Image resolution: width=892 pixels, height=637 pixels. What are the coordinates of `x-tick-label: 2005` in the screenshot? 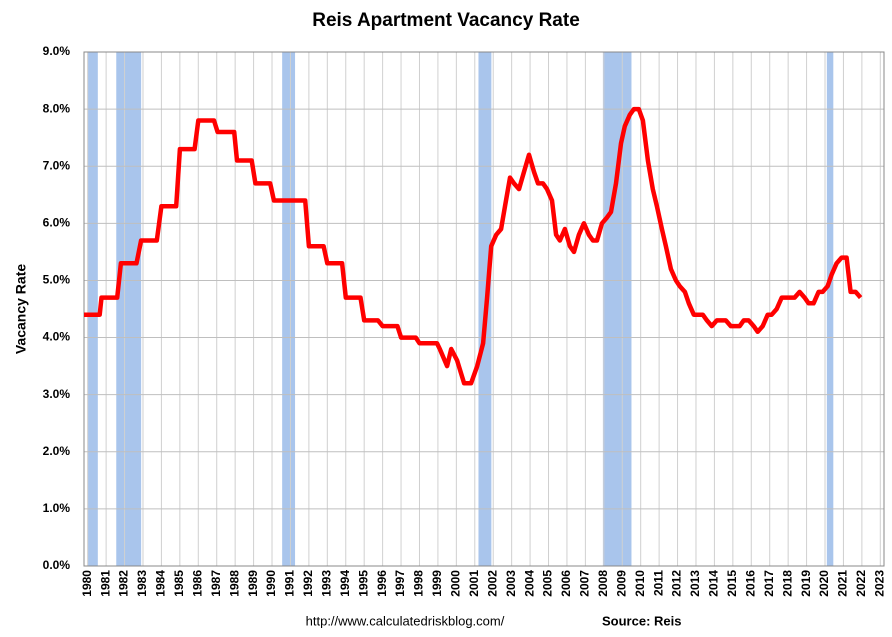 It's located at (548, 583).